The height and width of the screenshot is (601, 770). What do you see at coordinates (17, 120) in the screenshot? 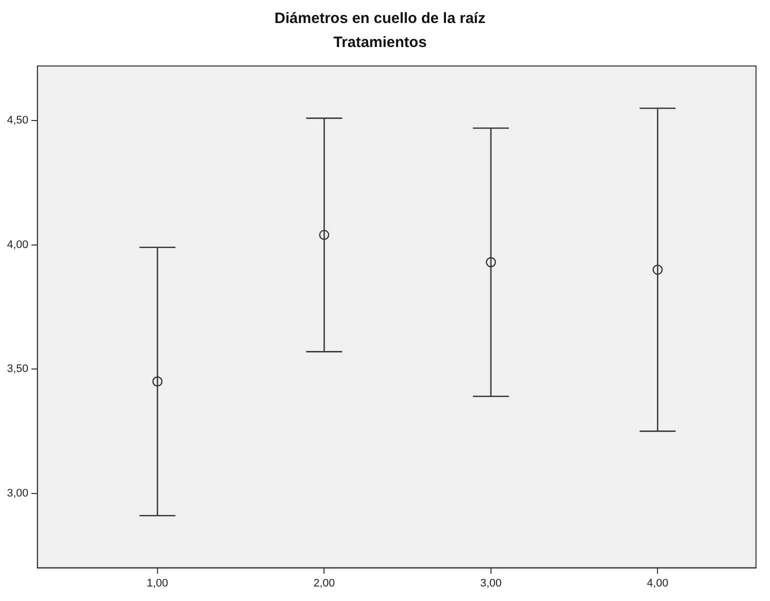
I see `y-tick-label: 4,50` at bounding box center [17, 120].